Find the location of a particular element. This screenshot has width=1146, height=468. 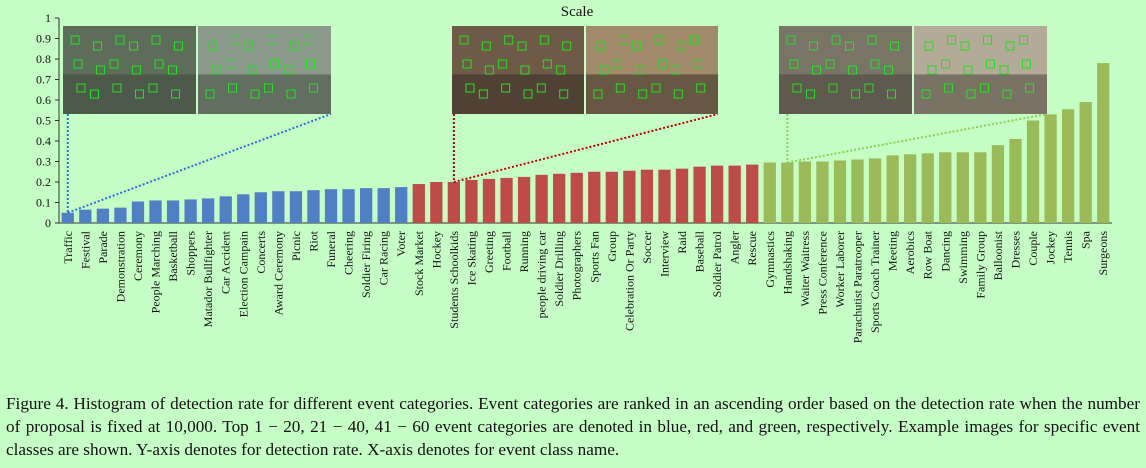

x-tick-label: Car Accident is located at coordinates (226, 262).